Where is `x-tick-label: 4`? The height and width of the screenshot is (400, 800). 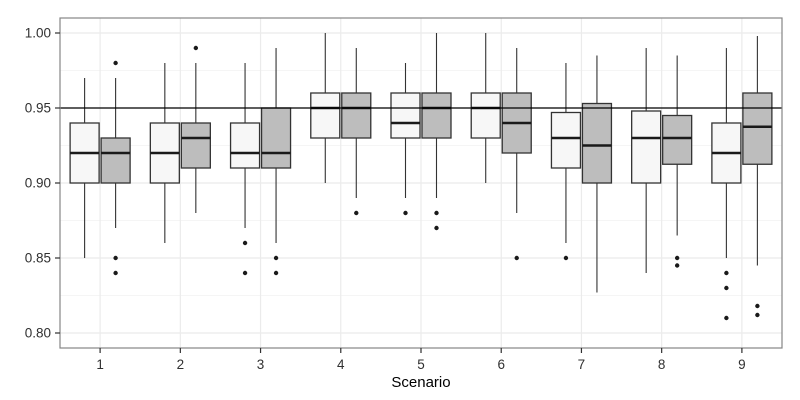 x-tick-label: 4 is located at coordinates (341, 364).